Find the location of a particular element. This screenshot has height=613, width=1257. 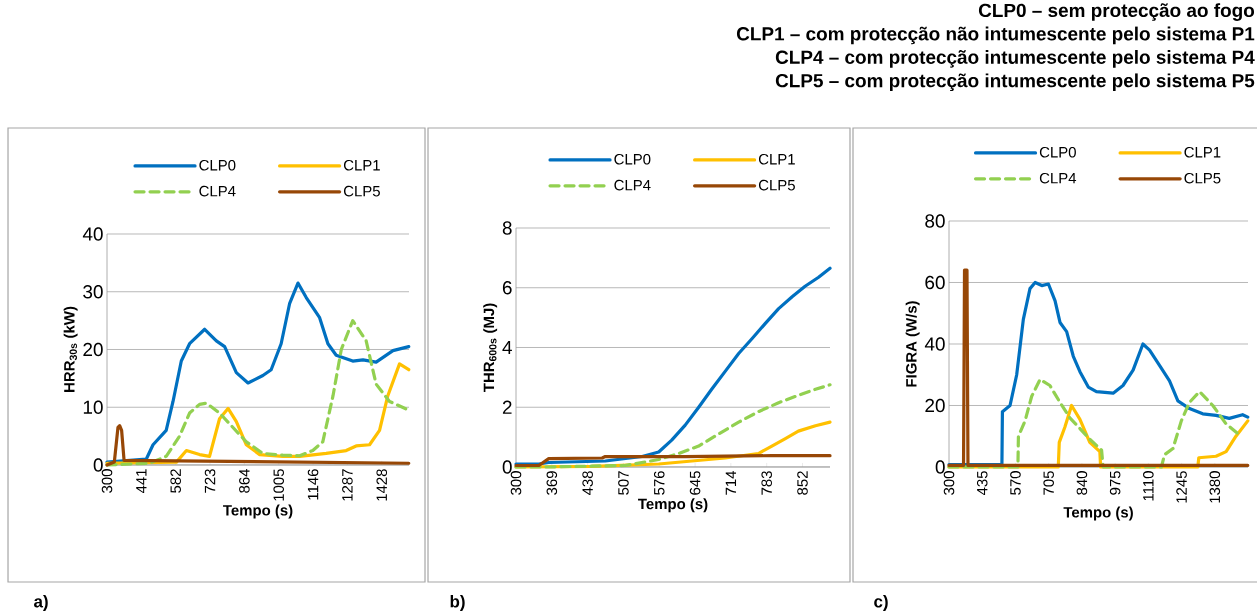

x-tick-label: 864 is located at coordinates (244, 480).